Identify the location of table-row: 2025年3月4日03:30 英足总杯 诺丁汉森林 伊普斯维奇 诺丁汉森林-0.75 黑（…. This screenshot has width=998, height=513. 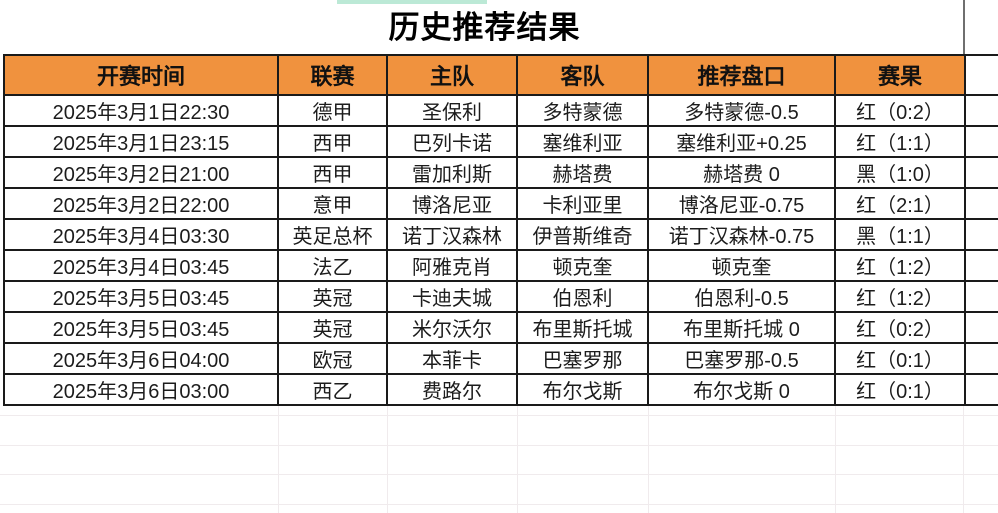
(500, 234).